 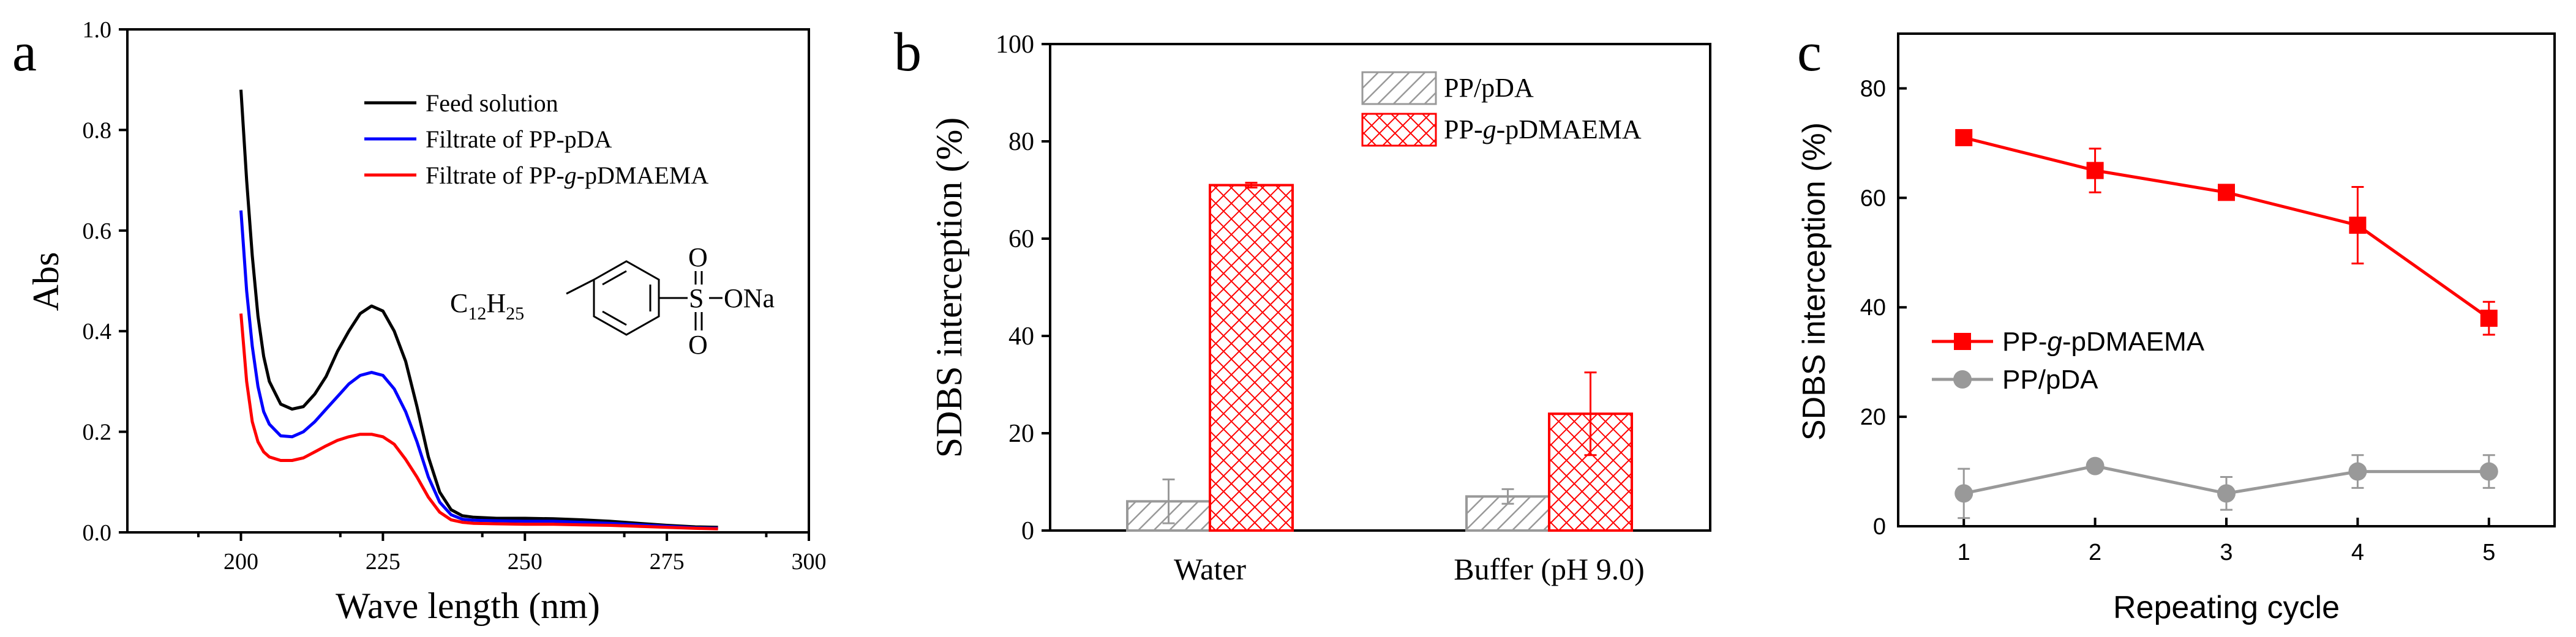 I want to click on y-tick-label: 1.0, so click(x=98, y=30).